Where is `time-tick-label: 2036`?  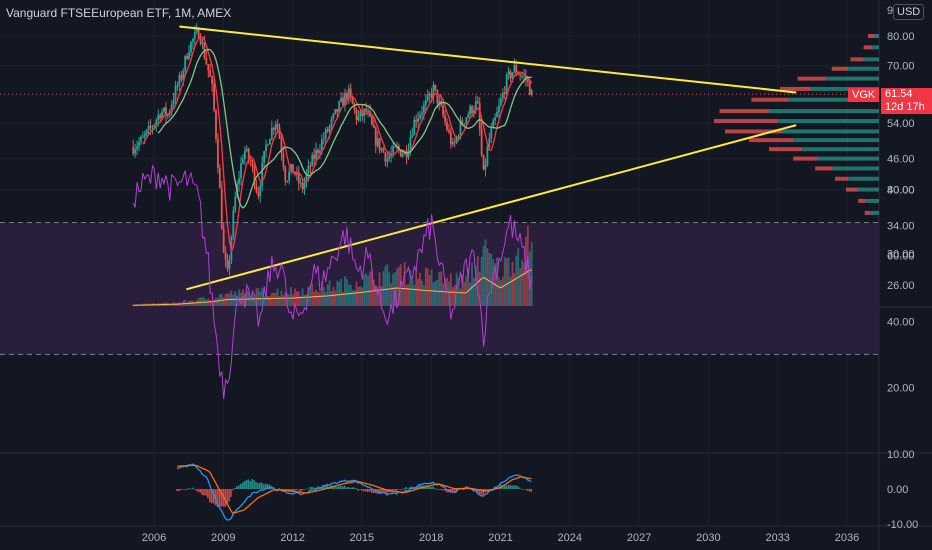 time-tick-label: 2036 is located at coordinates (847, 538).